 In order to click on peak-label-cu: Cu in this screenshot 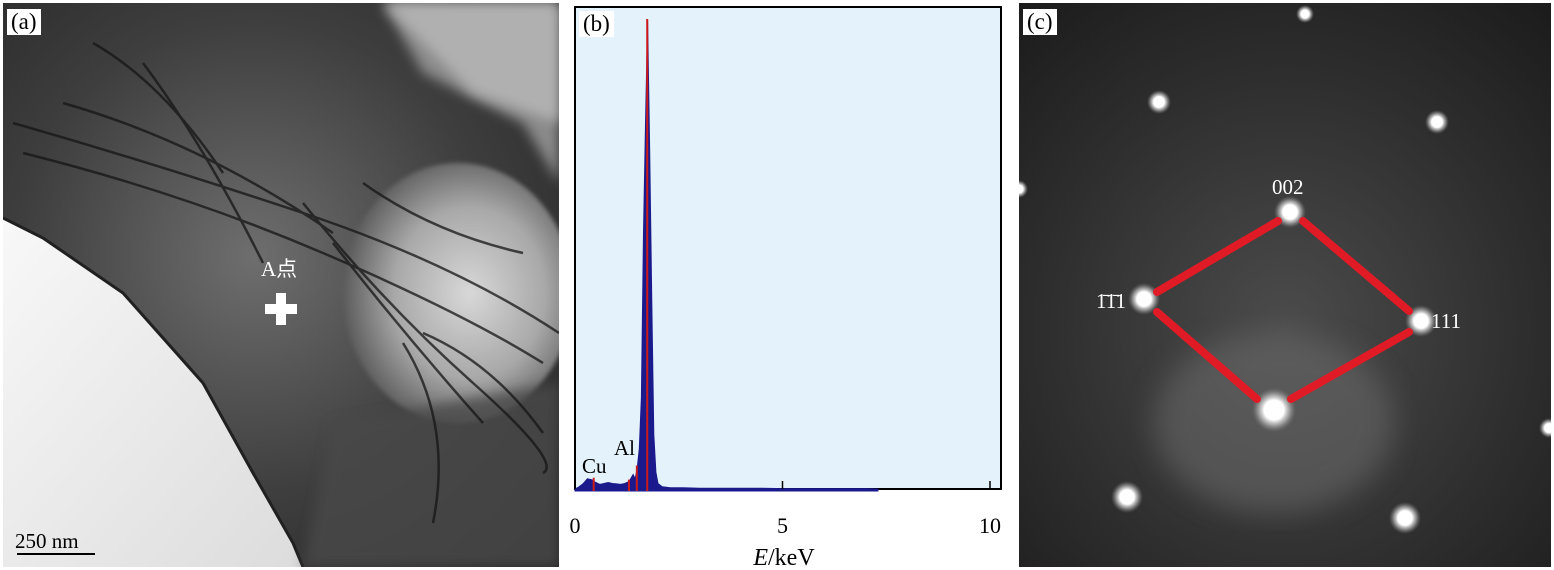, I will do `click(594, 466)`.